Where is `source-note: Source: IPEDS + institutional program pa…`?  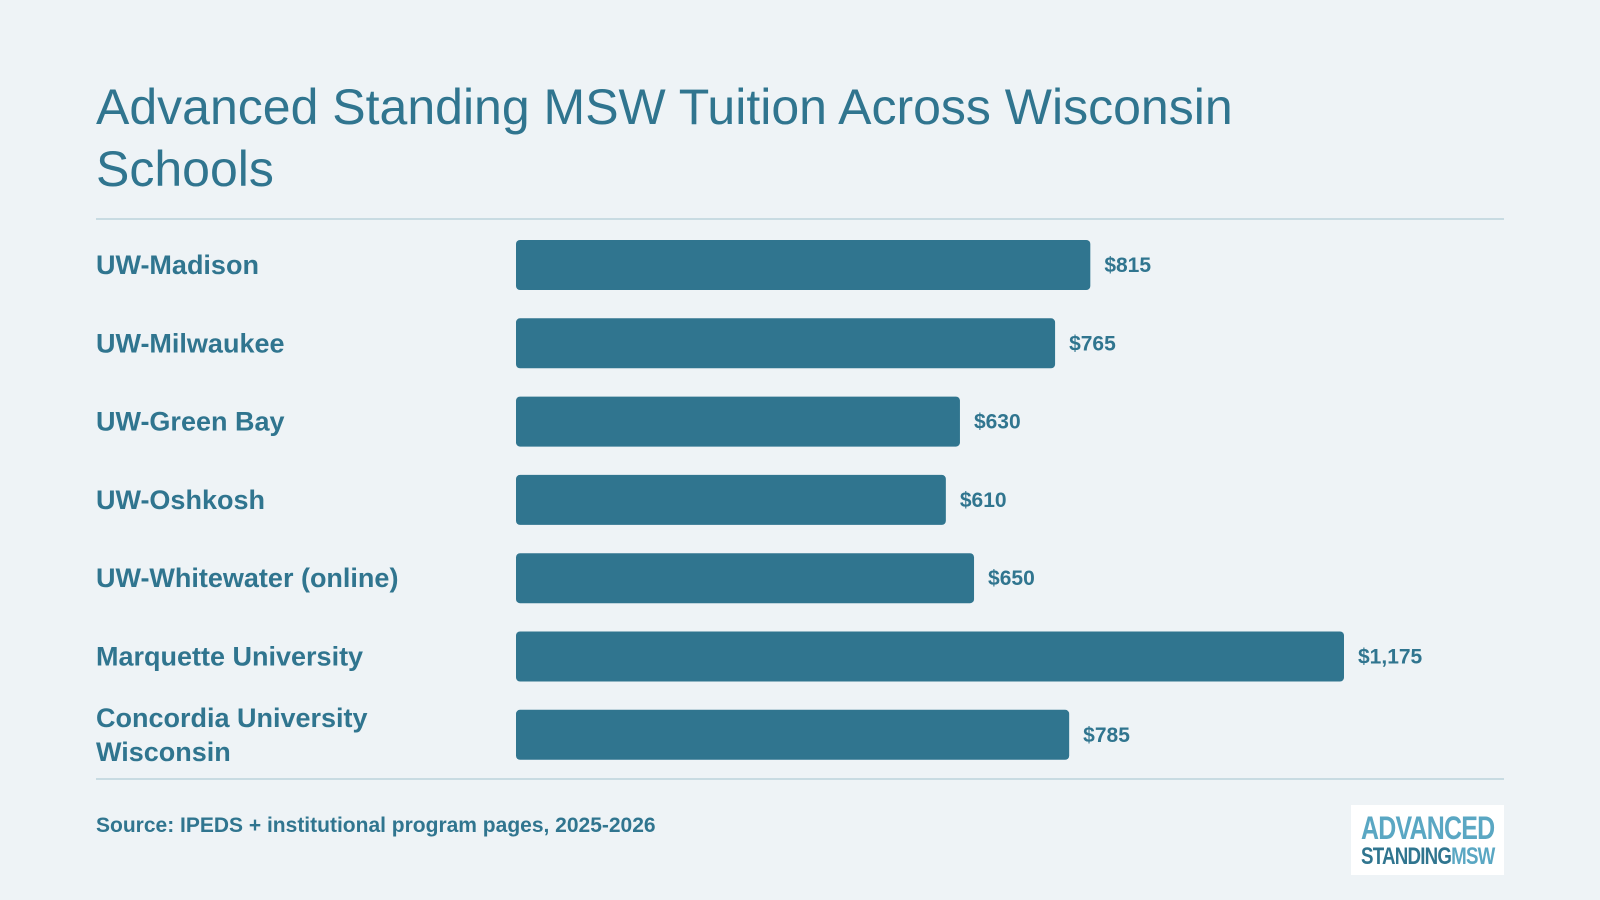 source-note: Source: IPEDS + institutional program pa… is located at coordinates (376, 825).